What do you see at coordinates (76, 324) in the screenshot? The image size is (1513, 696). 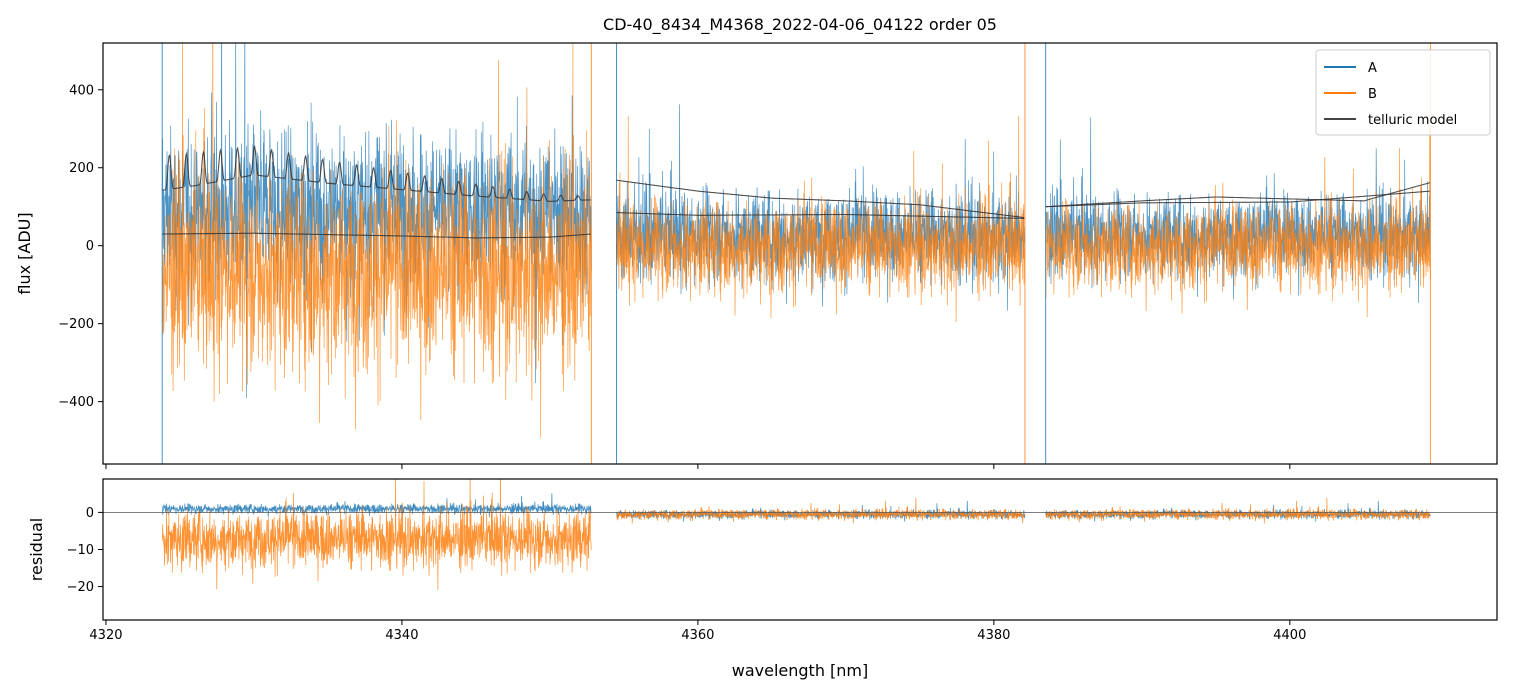 I see `y-tick-label: −200` at bounding box center [76, 324].